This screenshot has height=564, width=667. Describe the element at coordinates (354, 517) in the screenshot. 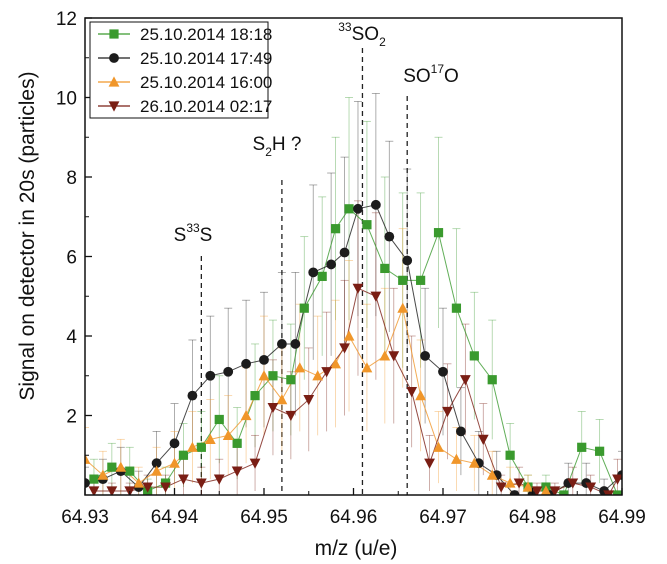

I see `x-tick-label: 64.96` at that location.